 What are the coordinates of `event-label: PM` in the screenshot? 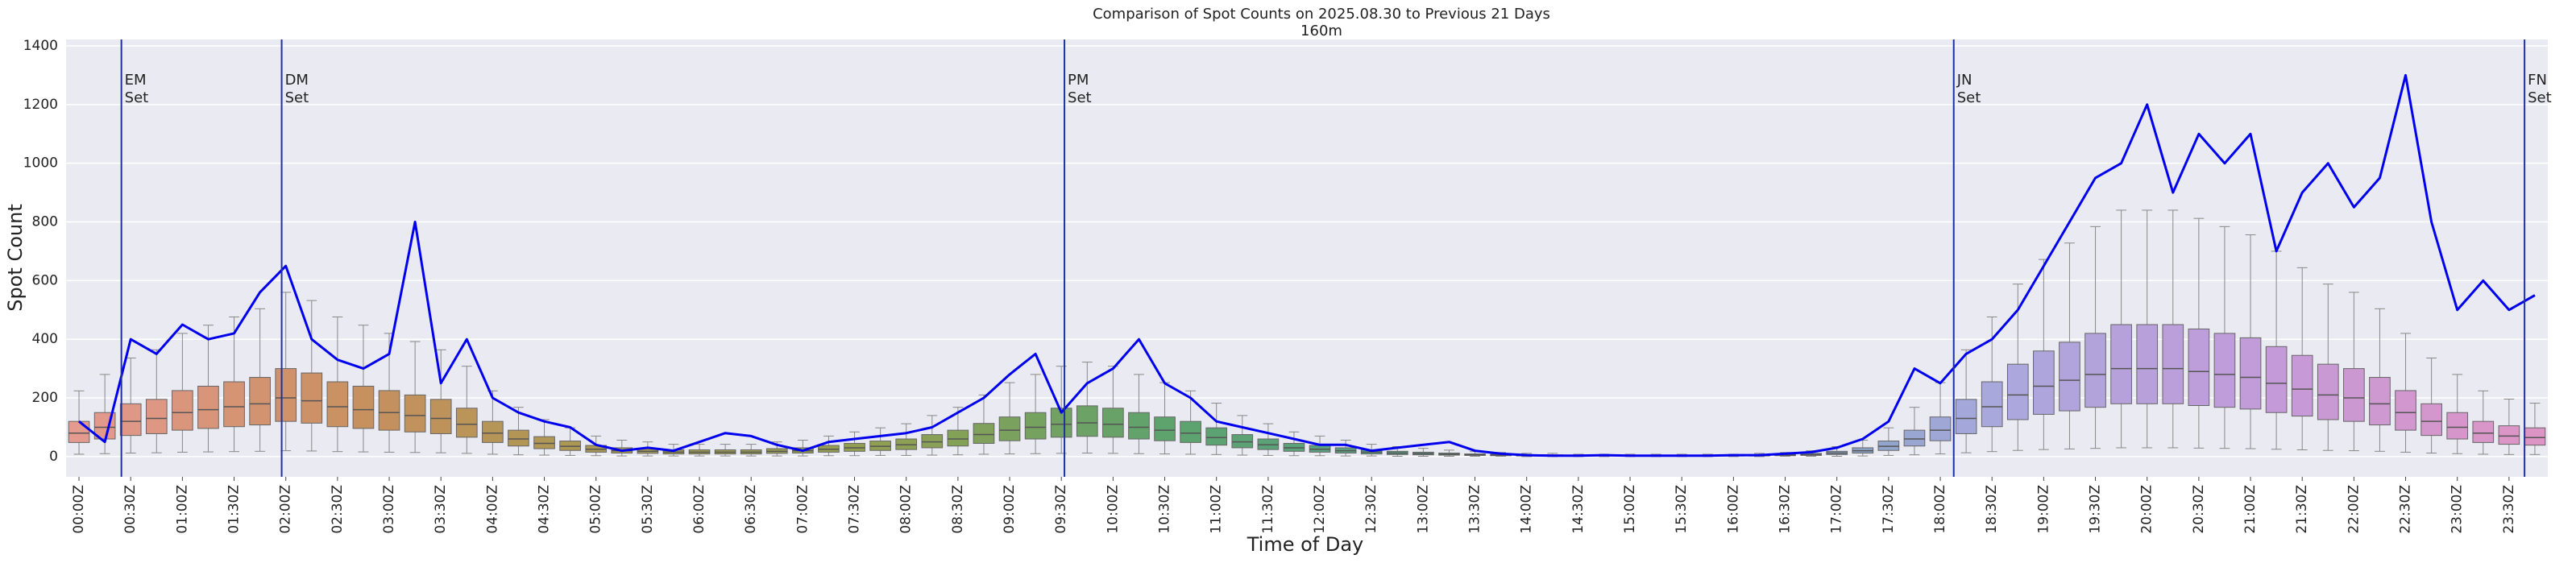 It's located at (1078, 81).